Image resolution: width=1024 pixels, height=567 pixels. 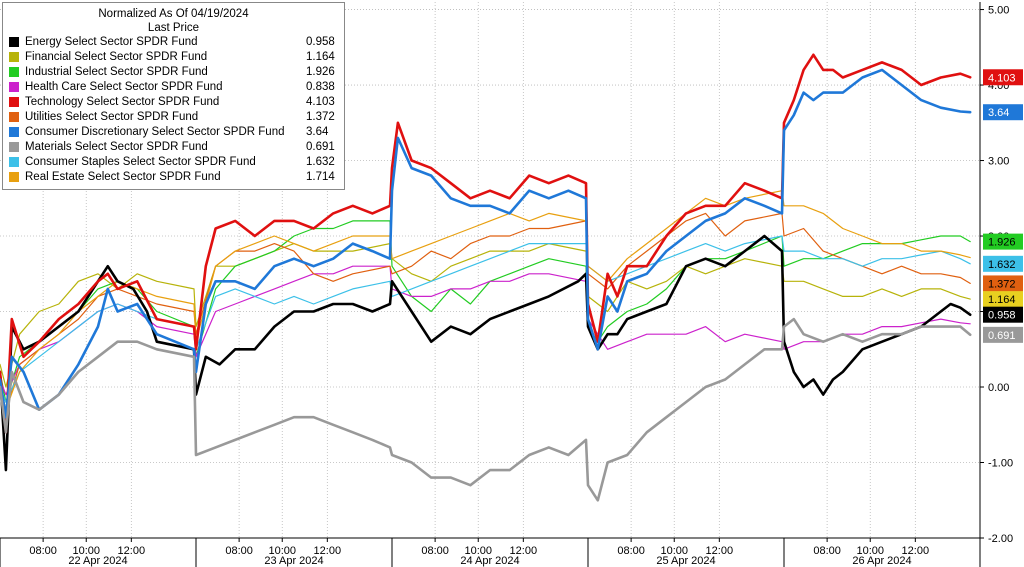 I want to click on legend-entry: Technology Select Sector SPDR Fund 4.103, so click(x=173, y=102).